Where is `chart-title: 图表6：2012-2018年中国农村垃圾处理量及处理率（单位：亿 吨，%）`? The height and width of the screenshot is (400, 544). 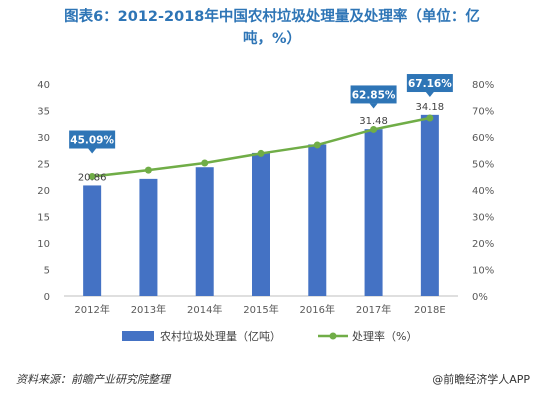 chart-title: 图表6：2012-2018年中国农村垃圾处理量及处理率（单位：亿 吨，%） is located at coordinates (272, 28).